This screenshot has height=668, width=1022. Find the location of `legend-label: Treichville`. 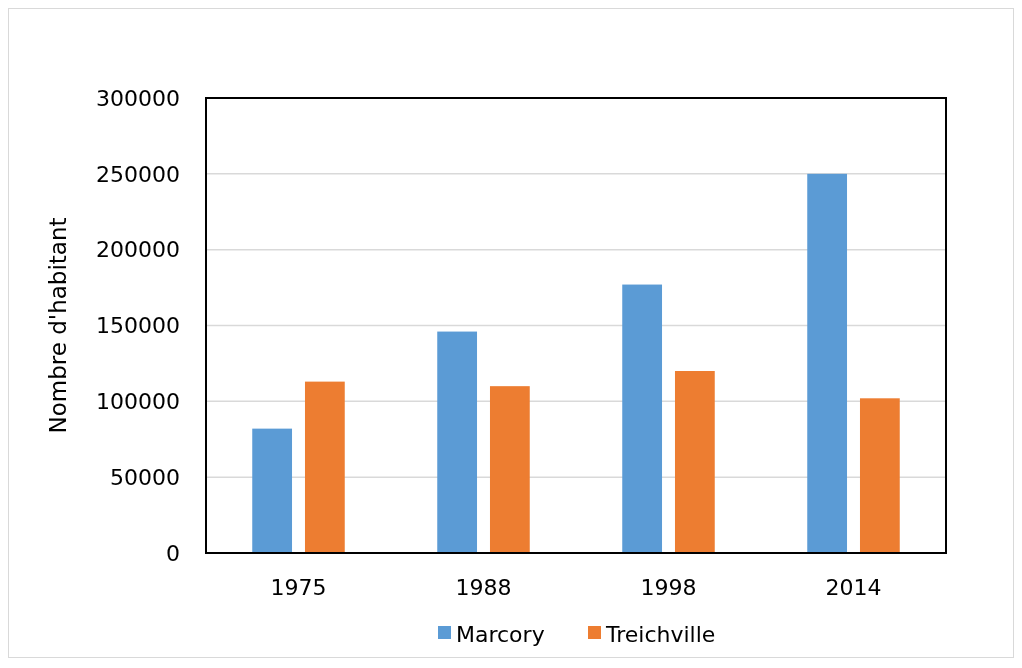

legend-label: Treichville is located at coordinates (660, 634).